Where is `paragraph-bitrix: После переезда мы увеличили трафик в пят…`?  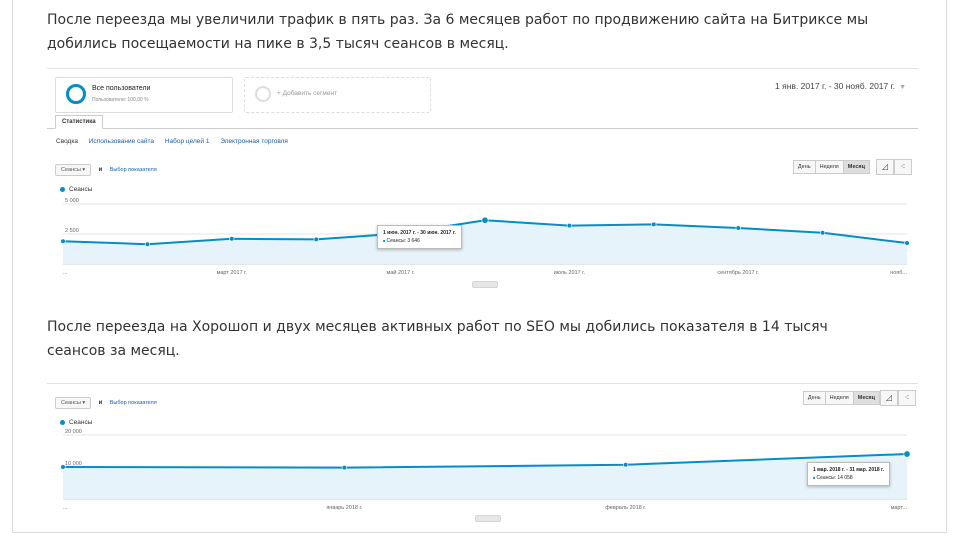
paragraph-bitrix: После переезда мы увеличили трафик в пят… is located at coordinates (458, 32).